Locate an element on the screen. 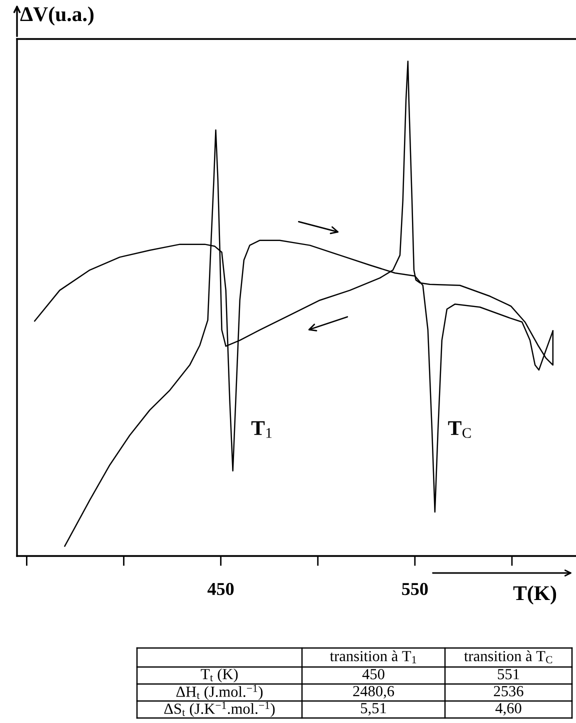 The width and height of the screenshot is (576, 723). text: 450 is located at coordinates (373, 674).